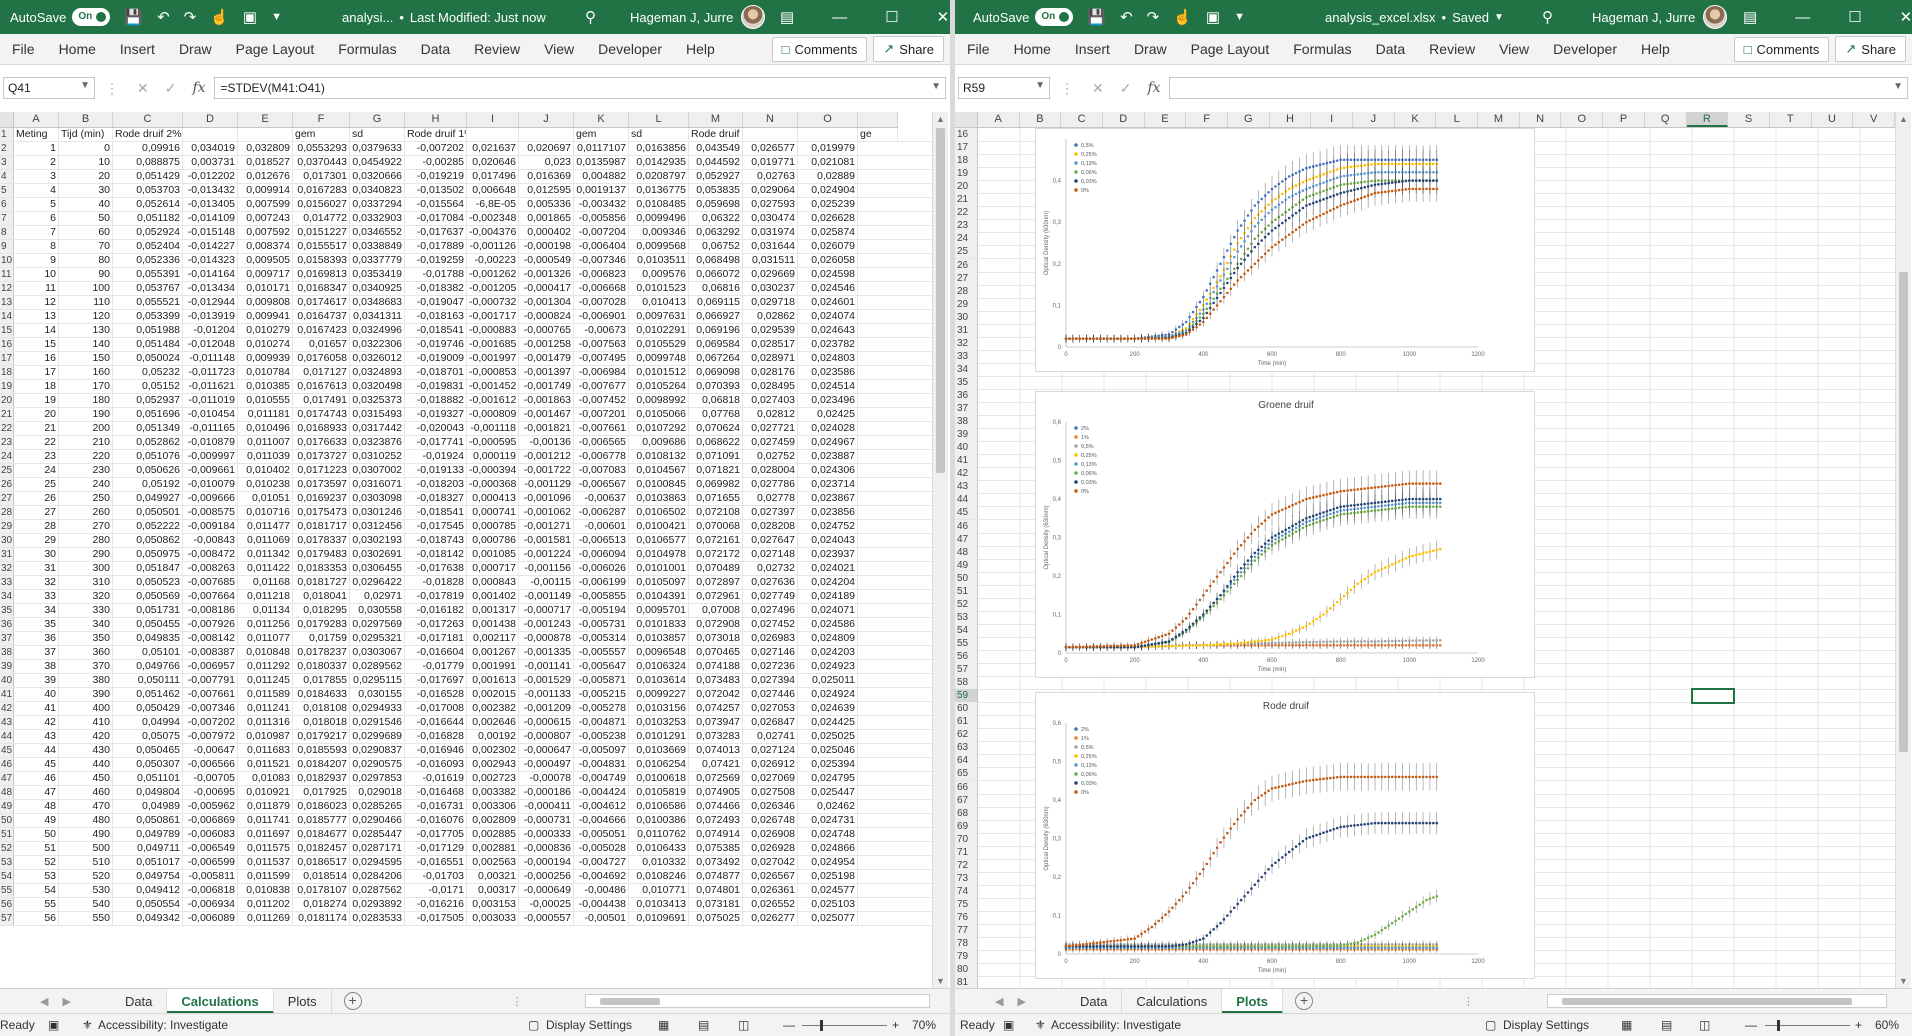 The height and width of the screenshot is (1036, 1912). Describe the element at coordinates (716, 694) in the screenshot. I see `grid-cell: 0,072042` at that location.